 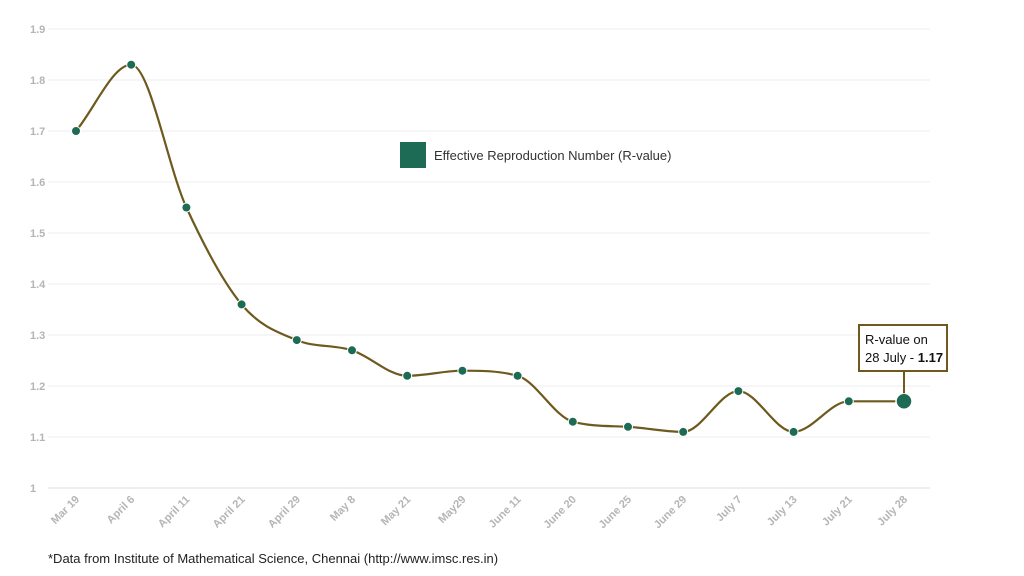 What do you see at coordinates (670, 512) in the screenshot?
I see `x-tick-label: June 29` at bounding box center [670, 512].